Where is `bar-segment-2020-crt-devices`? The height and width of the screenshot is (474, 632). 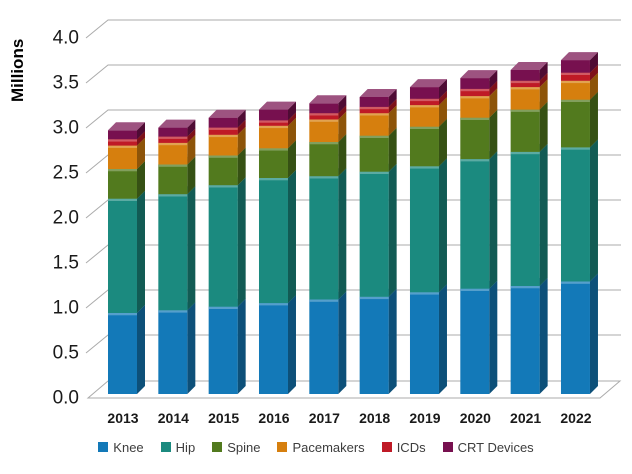
bar-segment-2020-crt-devices is located at coordinates (479, 79).